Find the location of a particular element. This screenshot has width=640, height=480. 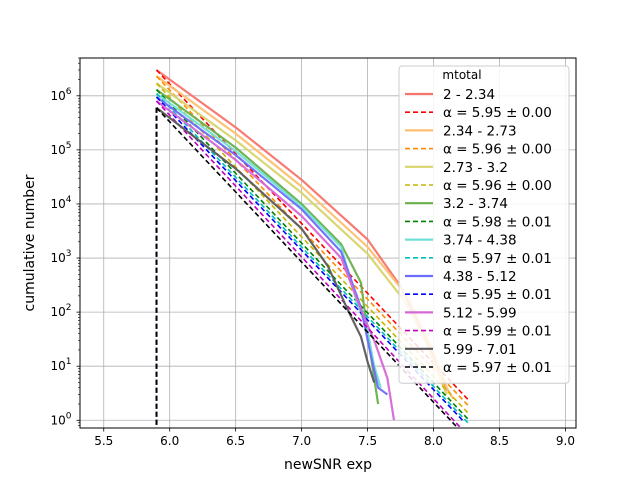

legend-label-14: 5.99 - 7.01 is located at coordinates (480, 350).